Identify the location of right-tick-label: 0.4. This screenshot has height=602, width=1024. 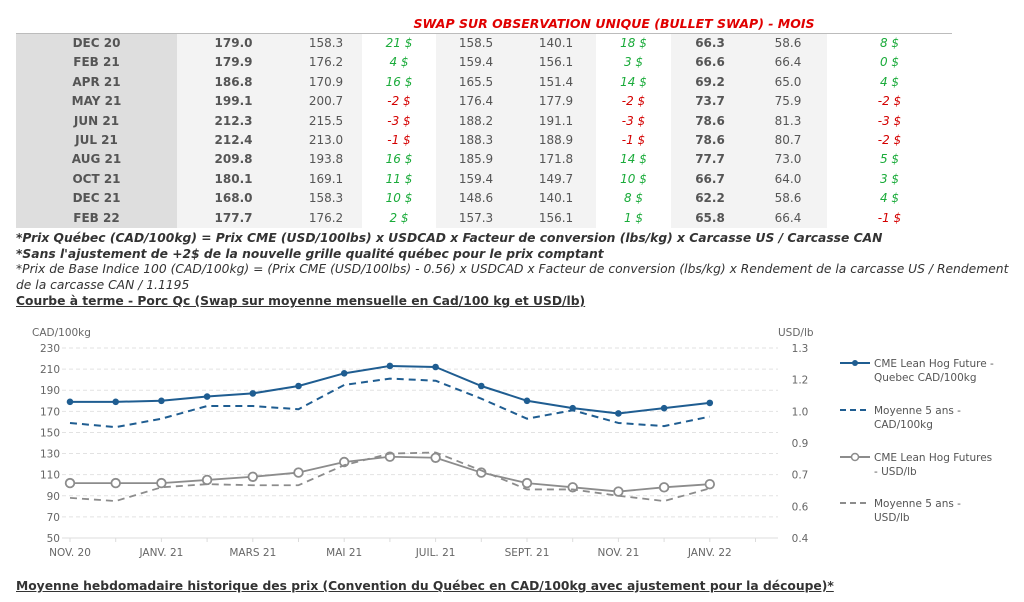
(800, 539).